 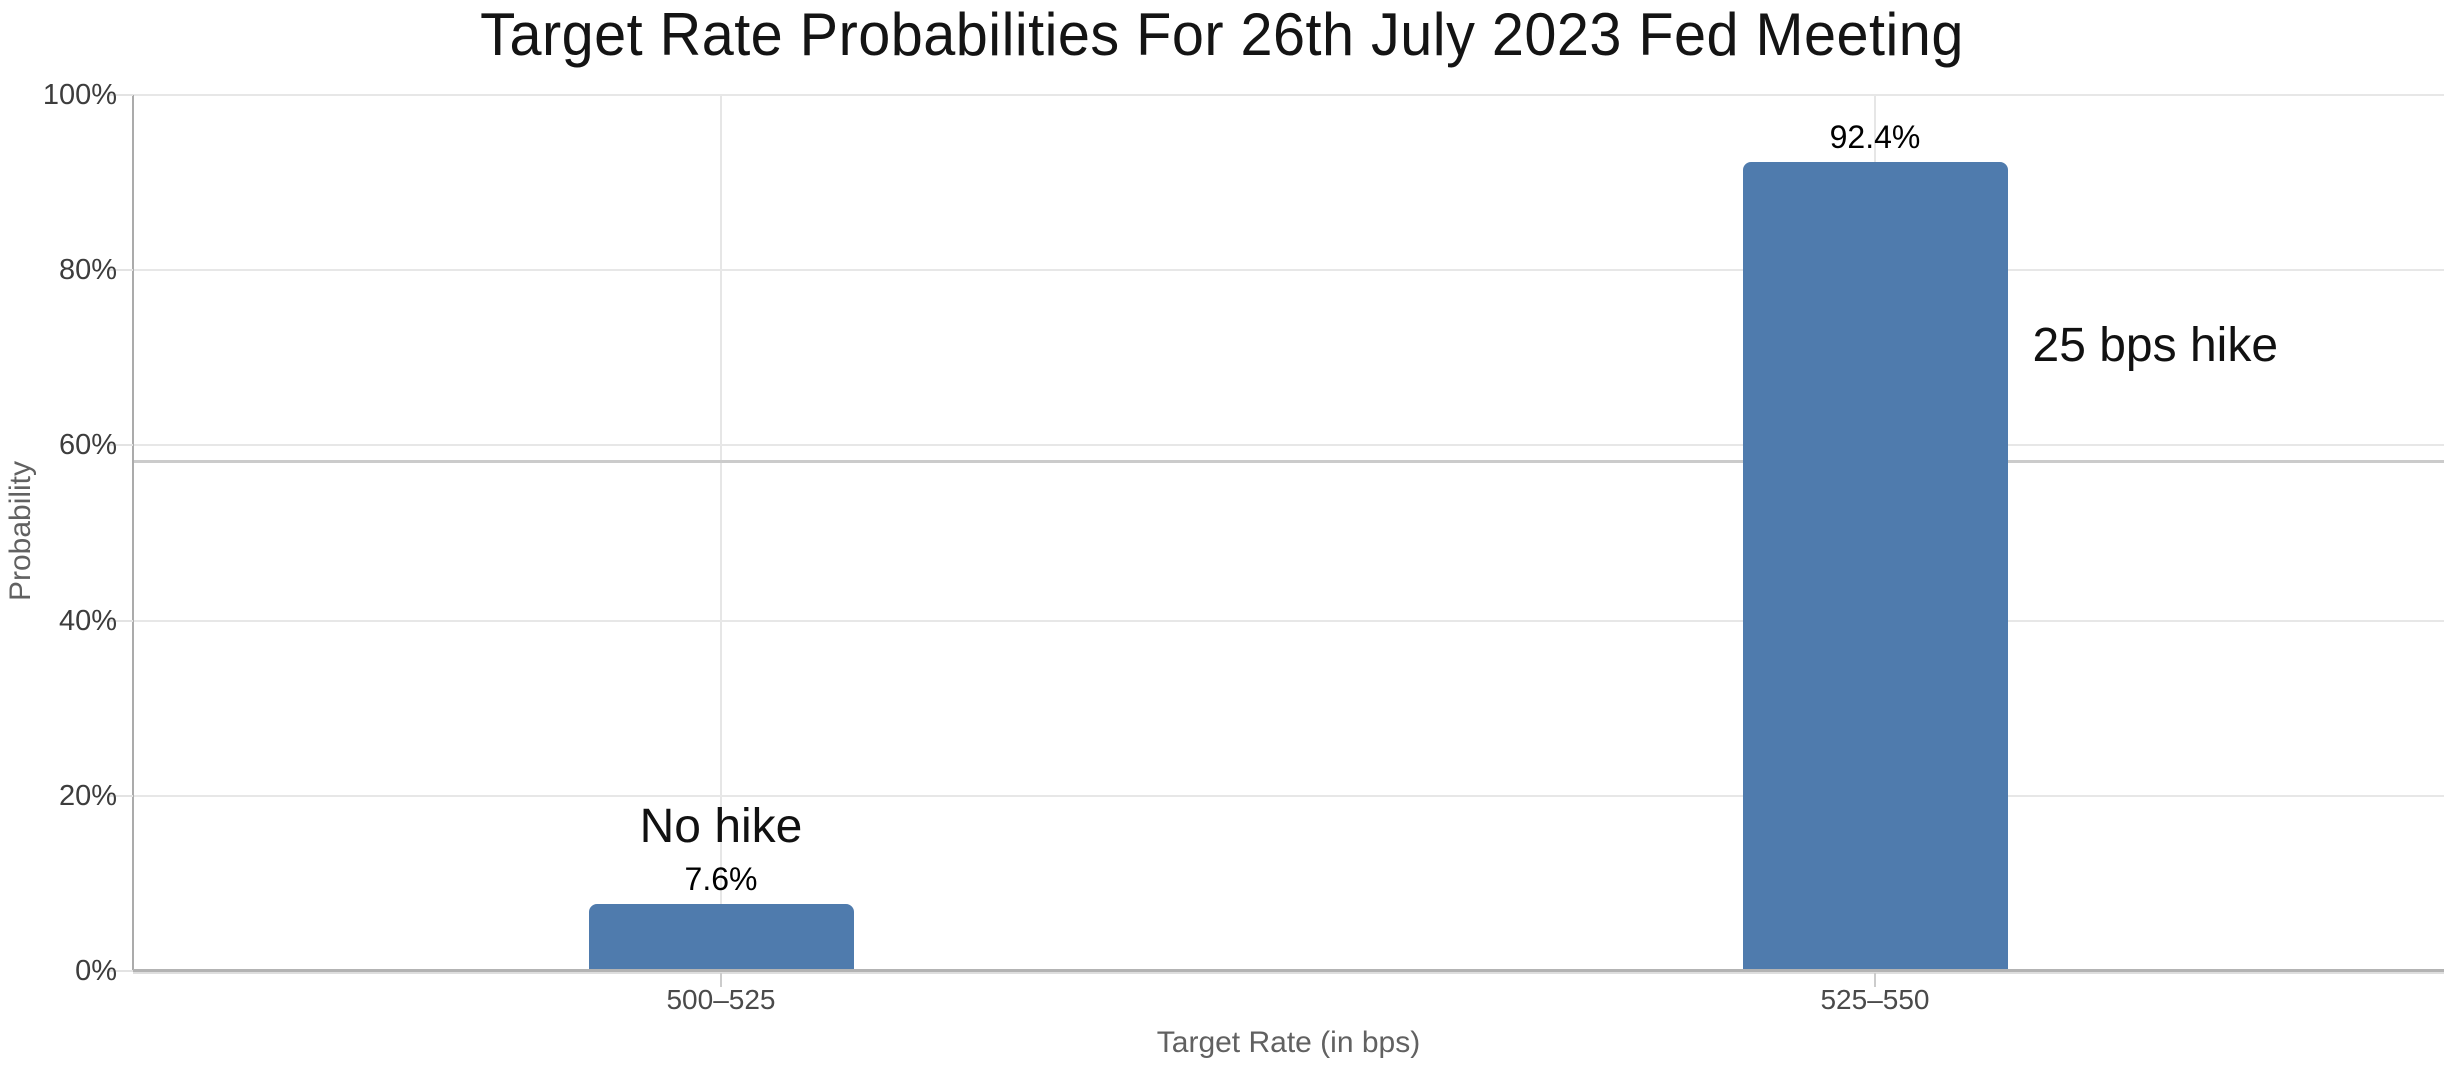 I want to click on bar-500–525, so click(x=721, y=937).